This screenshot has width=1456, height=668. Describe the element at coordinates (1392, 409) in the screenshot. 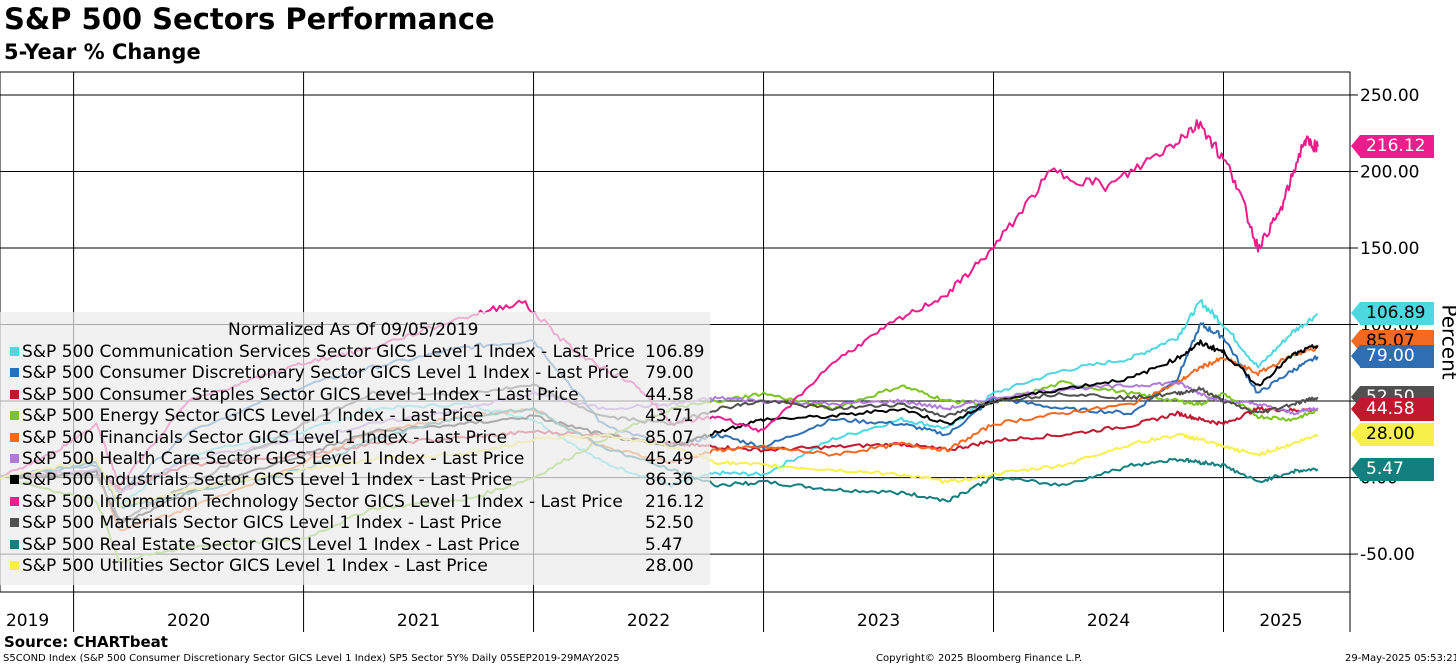

I see `last-value-tag: 44.58` at that location.